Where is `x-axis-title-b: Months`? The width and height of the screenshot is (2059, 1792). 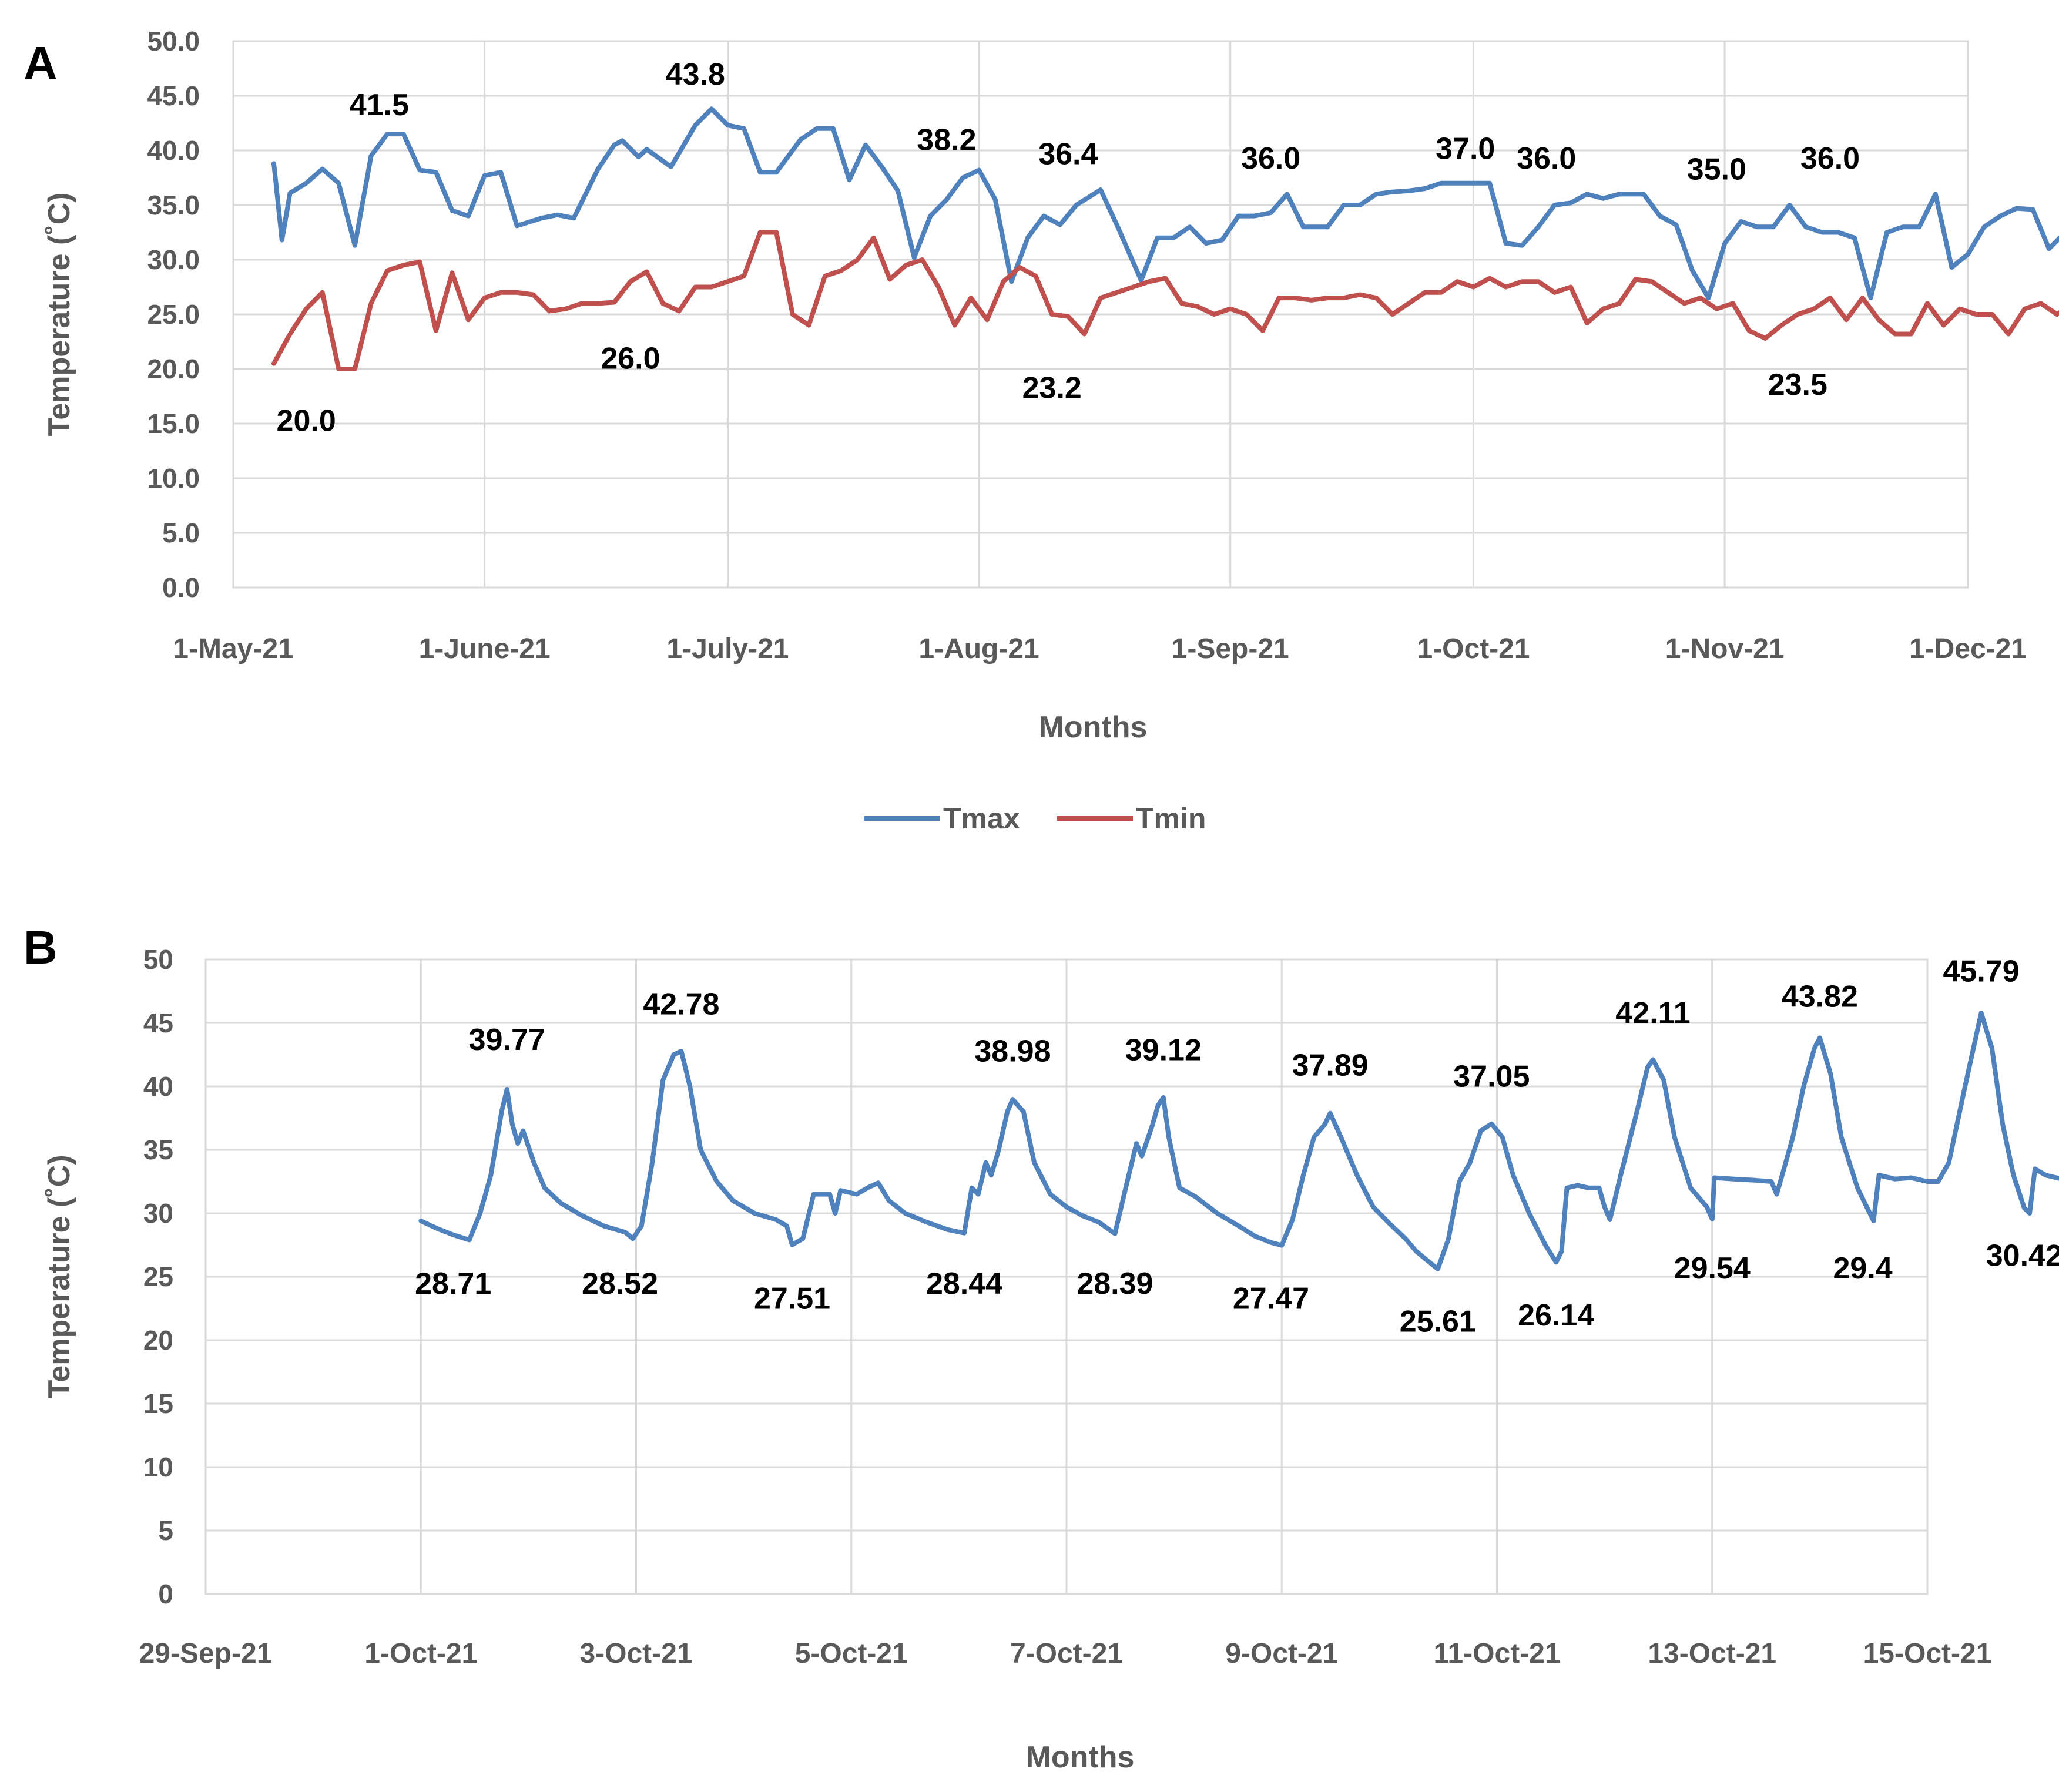
x-axis-title-b: Months is located at coordinates (1080, 1757).